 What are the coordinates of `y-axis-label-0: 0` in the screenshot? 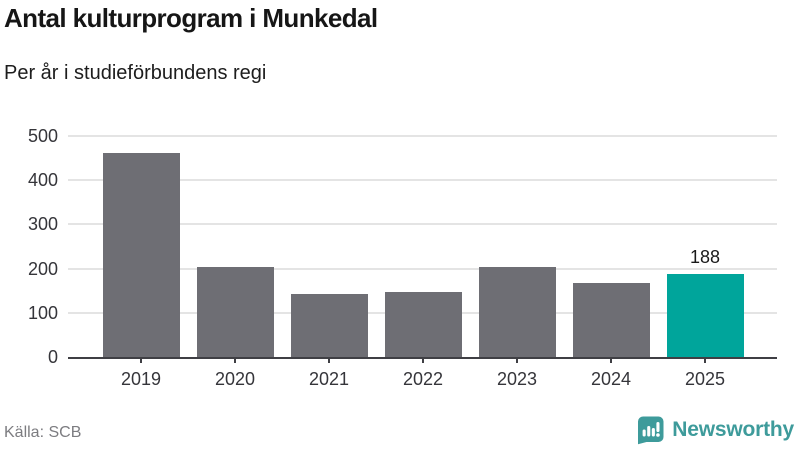 It's located at (52, 357).